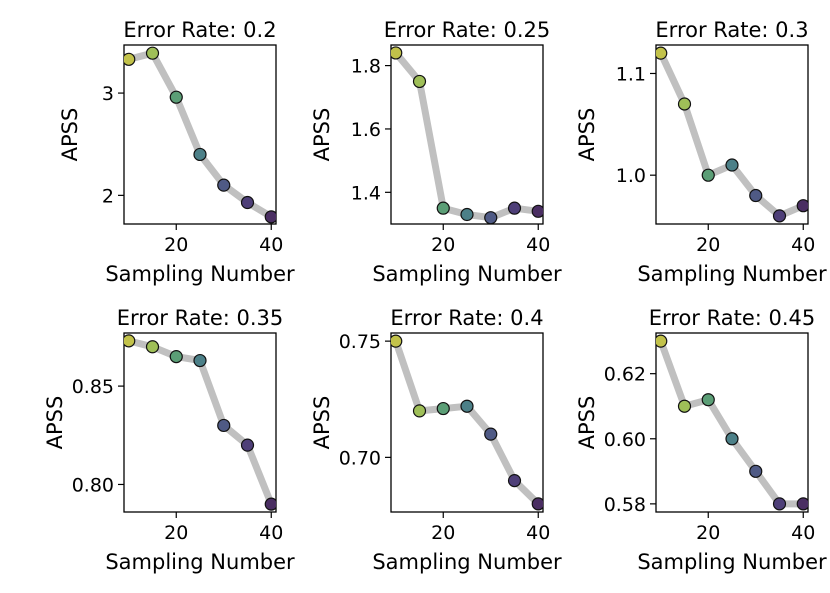 The height and width of the screenshot is (593, 830). Describe the element at coordinates (731, 30) in the screenshot. I see `subplot-title: Error Rate: 0.3` at that location.